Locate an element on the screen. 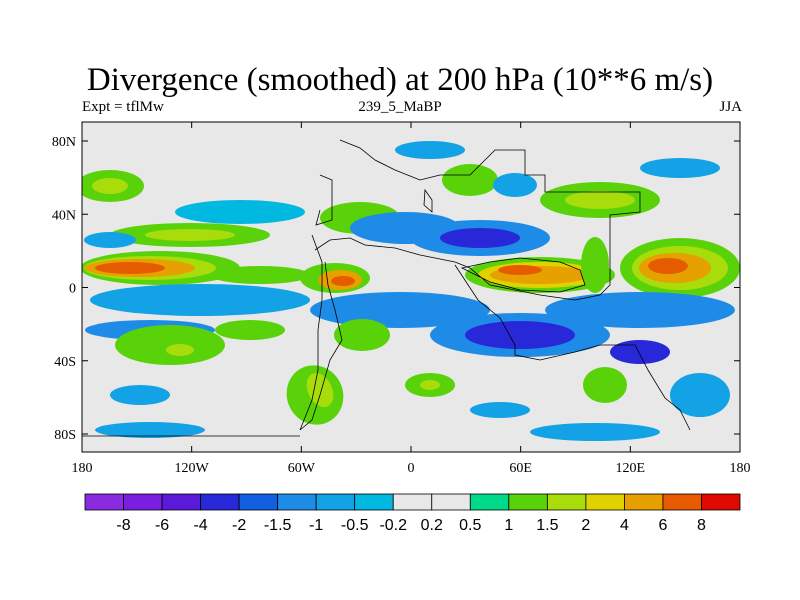 The height and width of the screenshot is (600, 800). southern-coastline-outline is located at coordinates (572, 347).